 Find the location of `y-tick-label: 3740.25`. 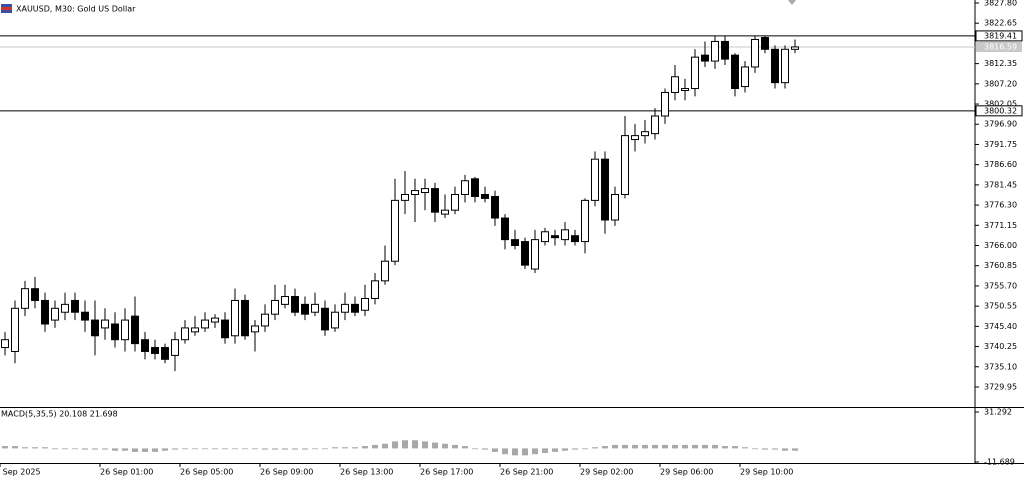

y-tick-label: 3740.25 is located at coordinates (1000, 346).